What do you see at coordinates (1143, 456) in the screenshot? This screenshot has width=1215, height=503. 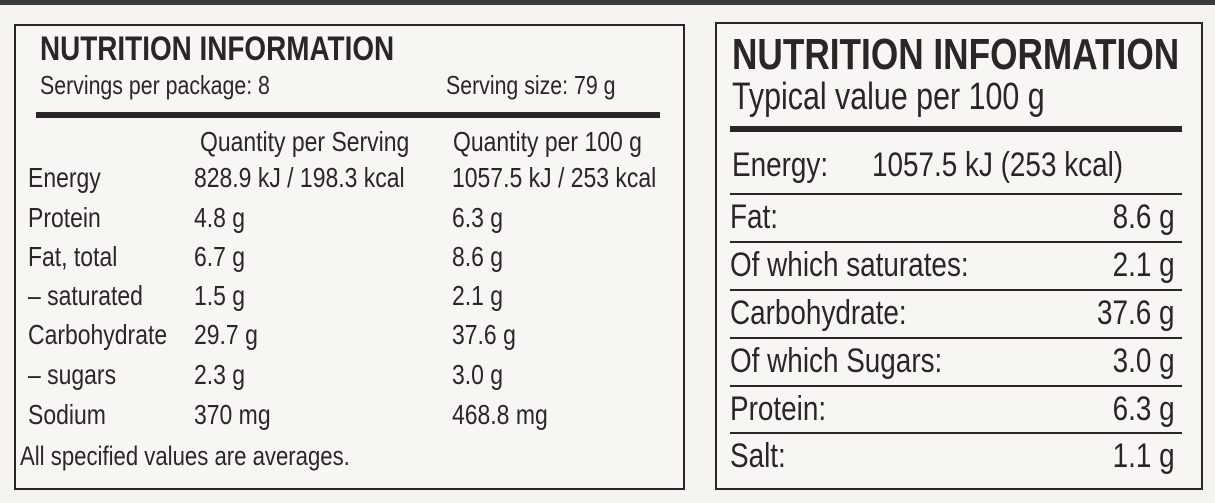 I see `right-row-value: 1.1 g` at bounding box center [1143, 456].